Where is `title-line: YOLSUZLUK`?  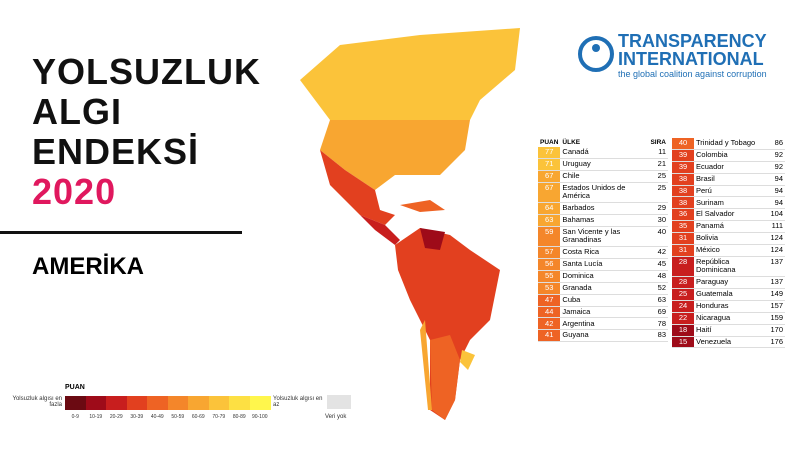
title-line: YOLSUZLUK is located at coordinates (146, 71).